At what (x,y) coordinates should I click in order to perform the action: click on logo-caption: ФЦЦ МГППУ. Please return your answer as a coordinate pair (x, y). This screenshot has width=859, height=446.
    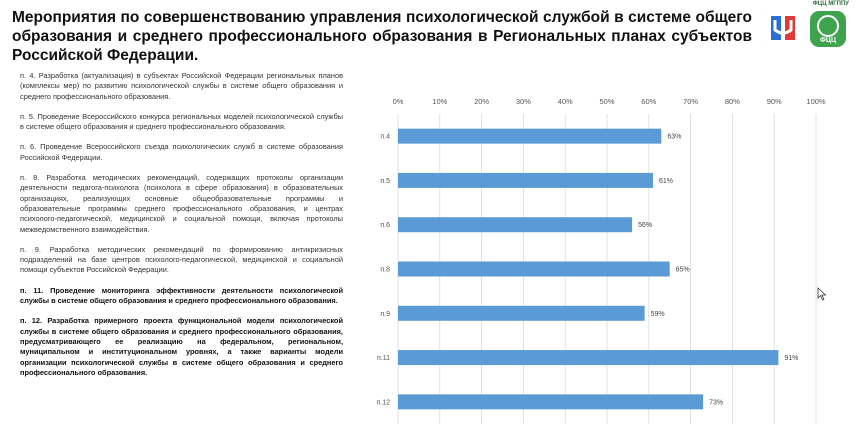
    Looking at the image, I should click on (830, 4).